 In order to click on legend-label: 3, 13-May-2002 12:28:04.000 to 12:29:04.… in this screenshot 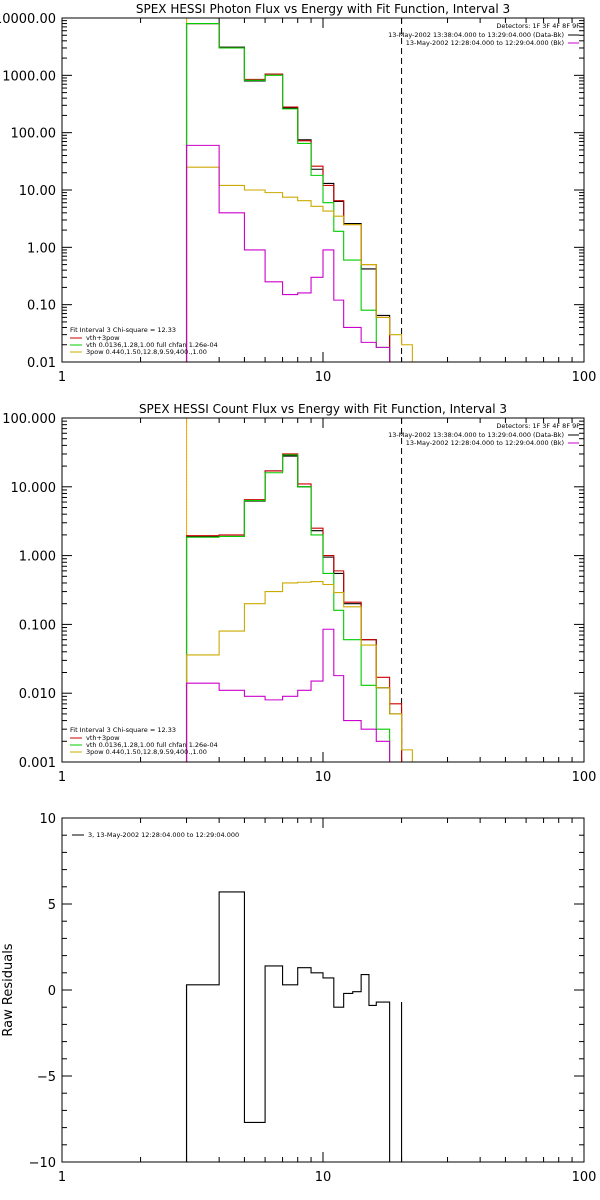, I will do `click(163, 835)`.